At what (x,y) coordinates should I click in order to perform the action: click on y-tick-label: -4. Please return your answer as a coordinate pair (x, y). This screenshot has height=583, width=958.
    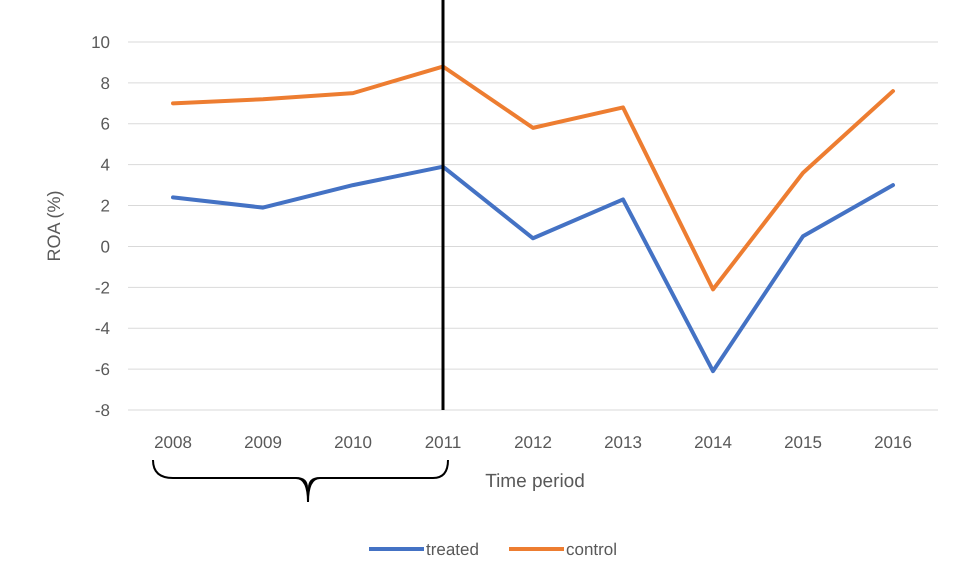
    Looking at the image, I should click on (102, 328).